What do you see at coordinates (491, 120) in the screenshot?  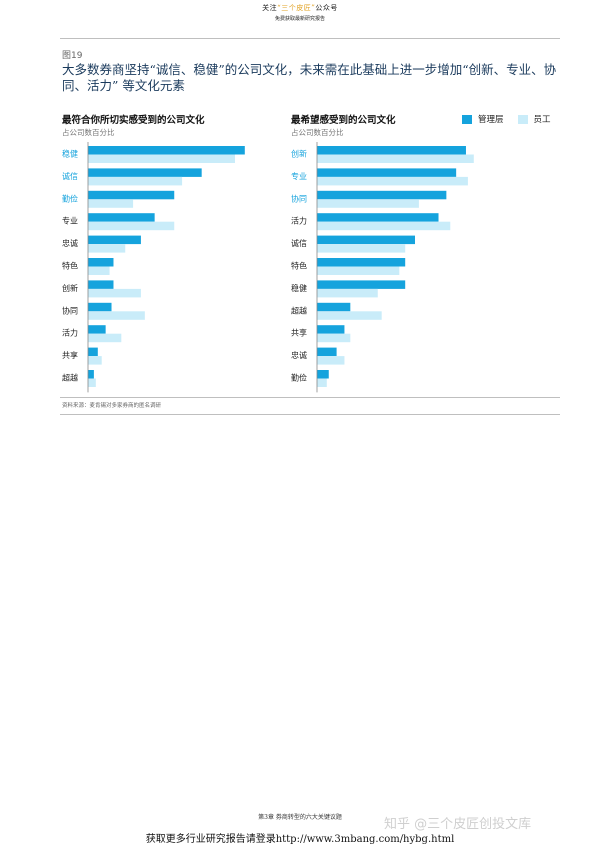 I see `legend-label-manager: 管理层` at bounding box center [491, 120].